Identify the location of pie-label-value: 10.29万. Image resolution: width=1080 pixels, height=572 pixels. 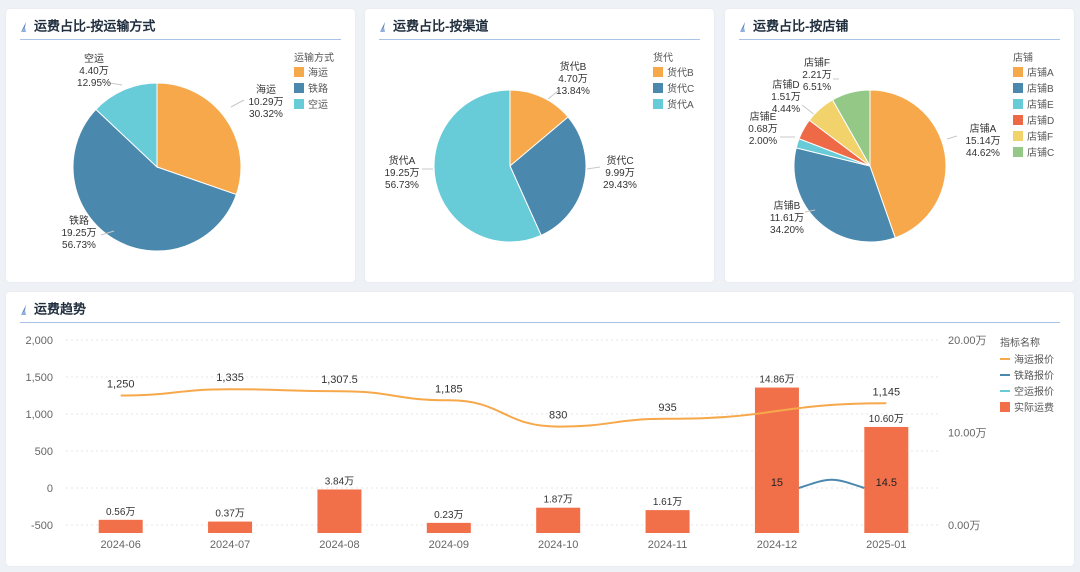
(265, 102).